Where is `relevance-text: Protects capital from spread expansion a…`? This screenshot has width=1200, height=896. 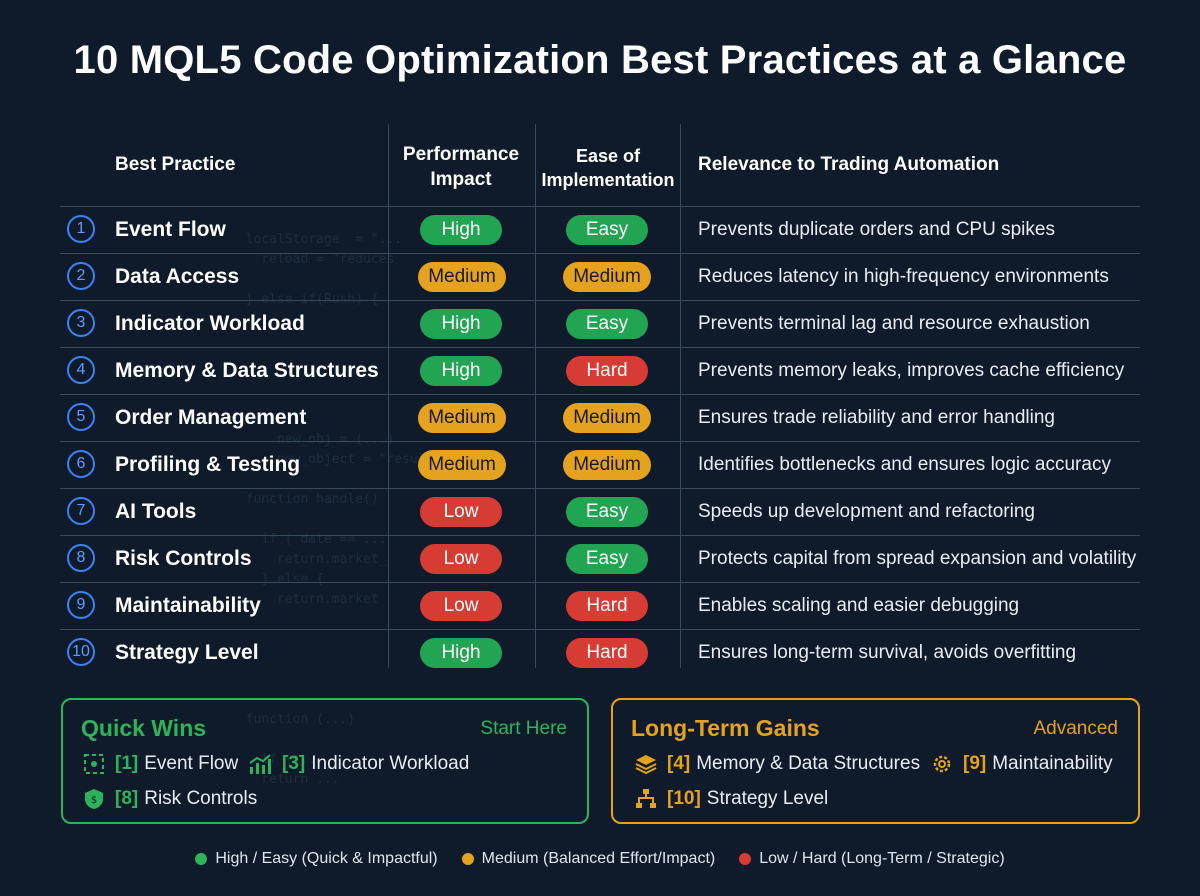
relevance-text: Protects capital from spread expansion a… is located at coordinates (917, 558).